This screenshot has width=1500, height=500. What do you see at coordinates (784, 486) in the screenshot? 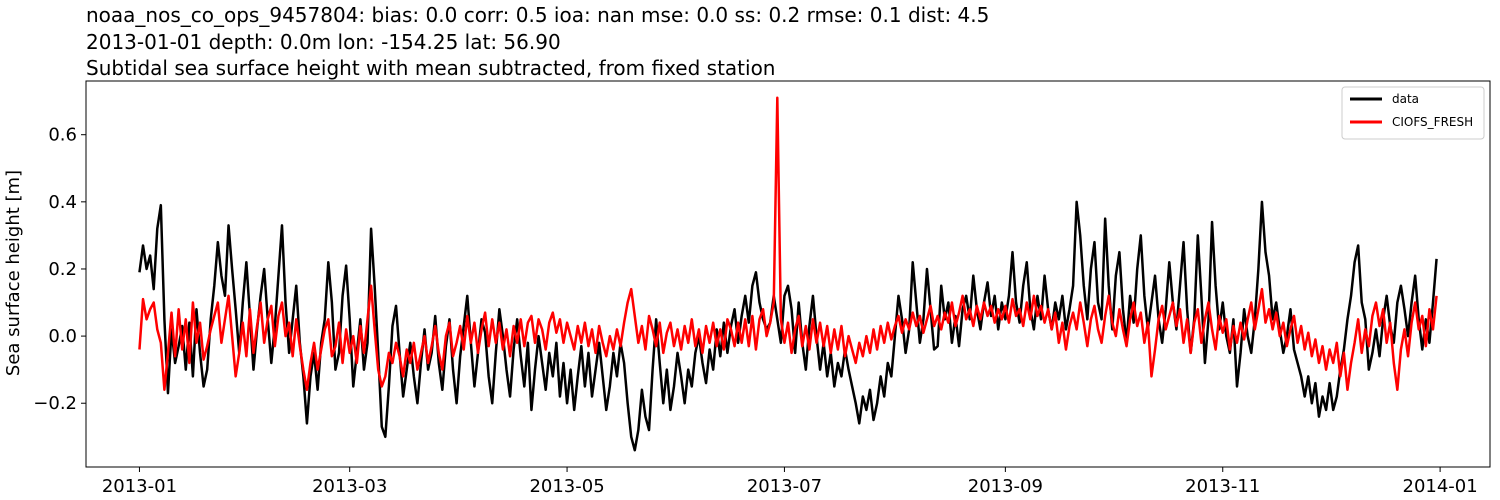
I see `x-tick-label: 2013-07` at bounding box center [784, 486].